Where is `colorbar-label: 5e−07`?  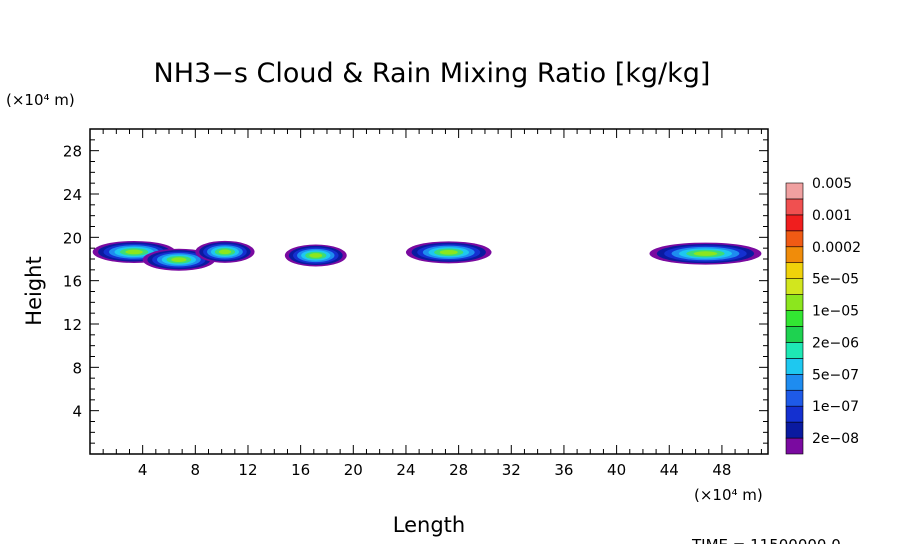
colorbar-label: 5e−07 is located at coordinates (835, 375).